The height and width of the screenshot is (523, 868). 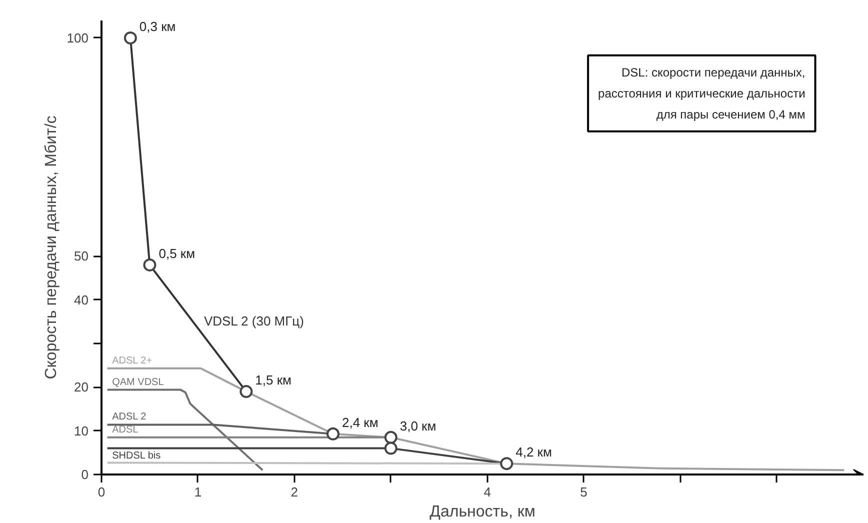 I want to click on y-tick-label: 40, so click(x=81, y=300).